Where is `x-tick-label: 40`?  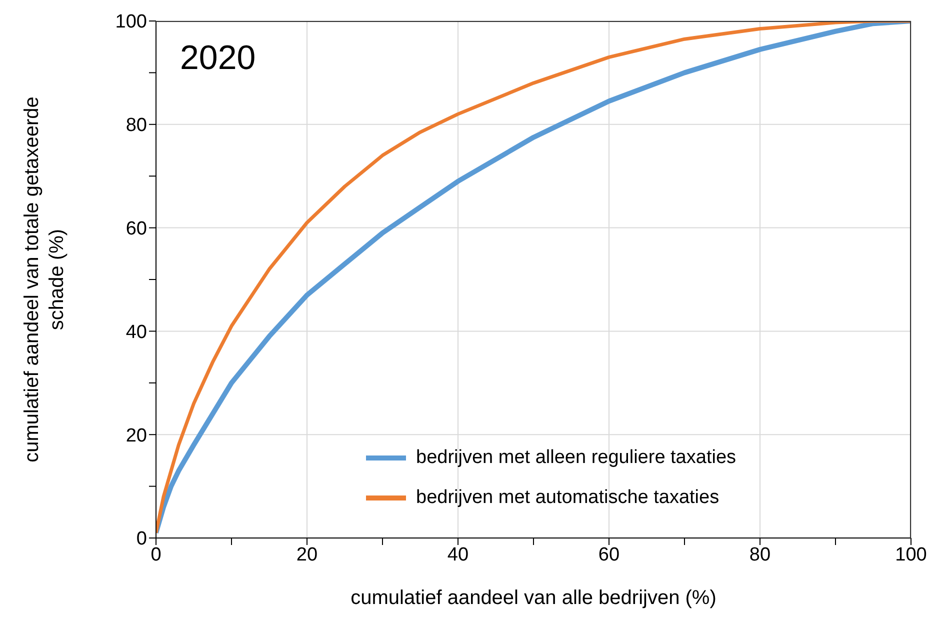 x-tick-label: 40 is located at coordinates (458, 555).